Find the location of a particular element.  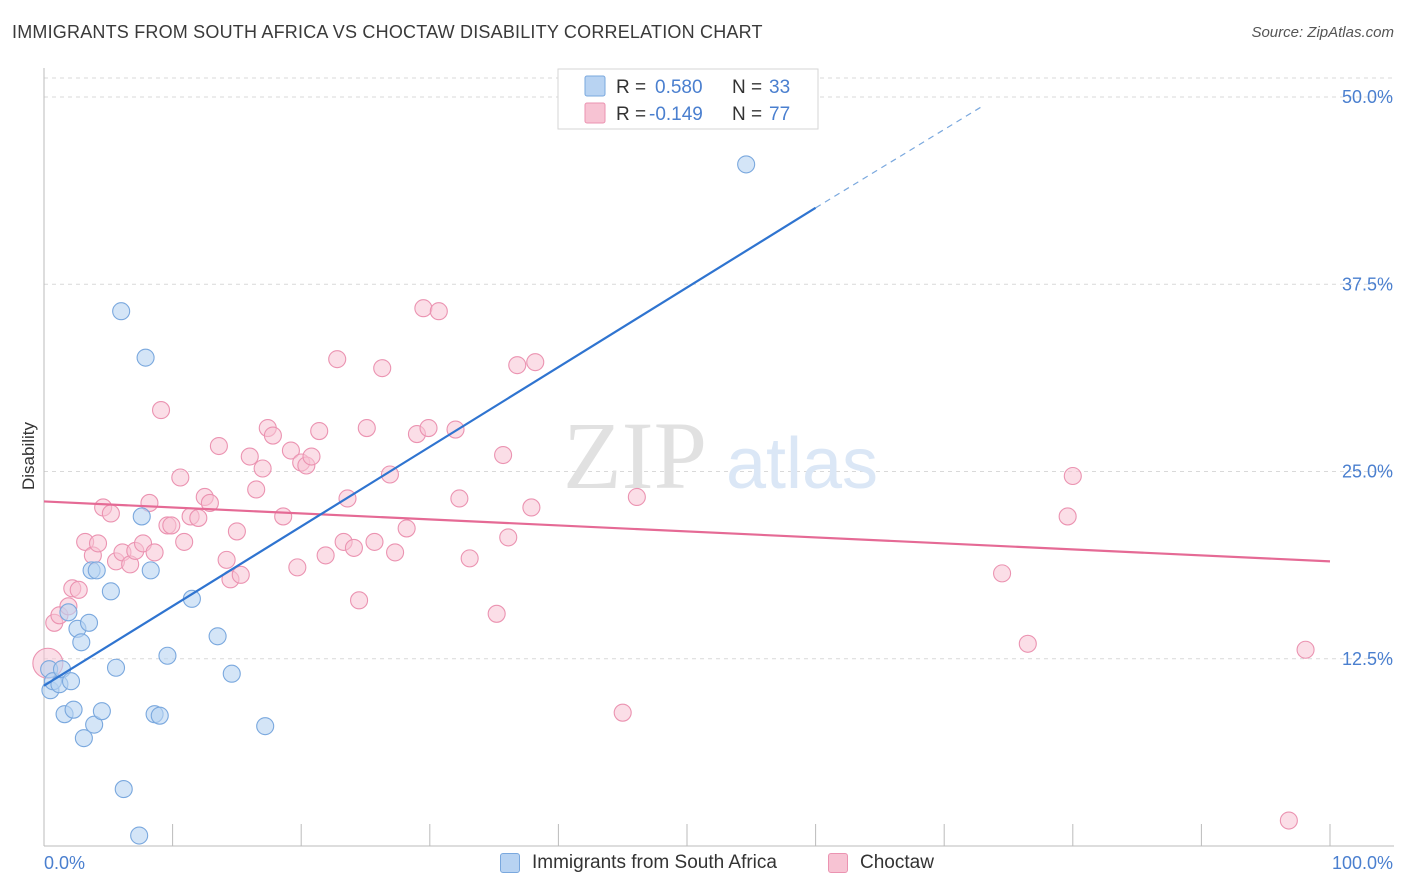

watermark: ZIP atlas is located at coordinates (720, 455).